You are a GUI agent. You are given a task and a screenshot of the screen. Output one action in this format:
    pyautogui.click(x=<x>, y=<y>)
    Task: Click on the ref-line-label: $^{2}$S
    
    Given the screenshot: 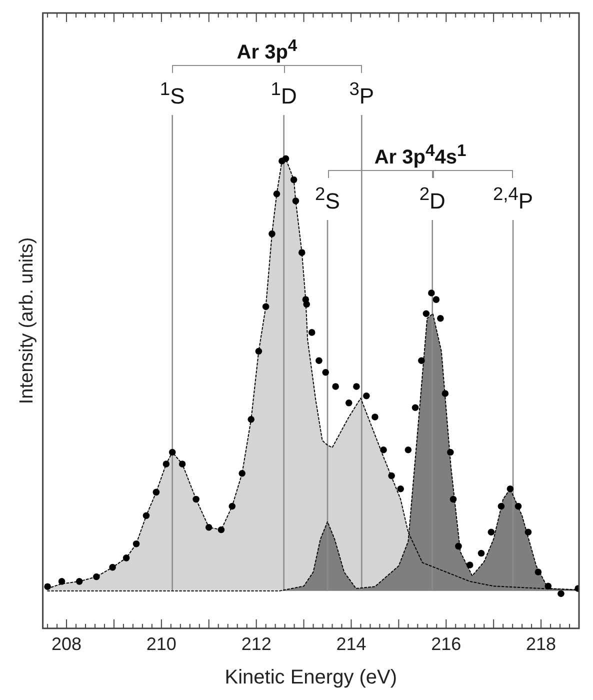 What is the action you would take?
    pyautogui.click(x=327, y=199)
    